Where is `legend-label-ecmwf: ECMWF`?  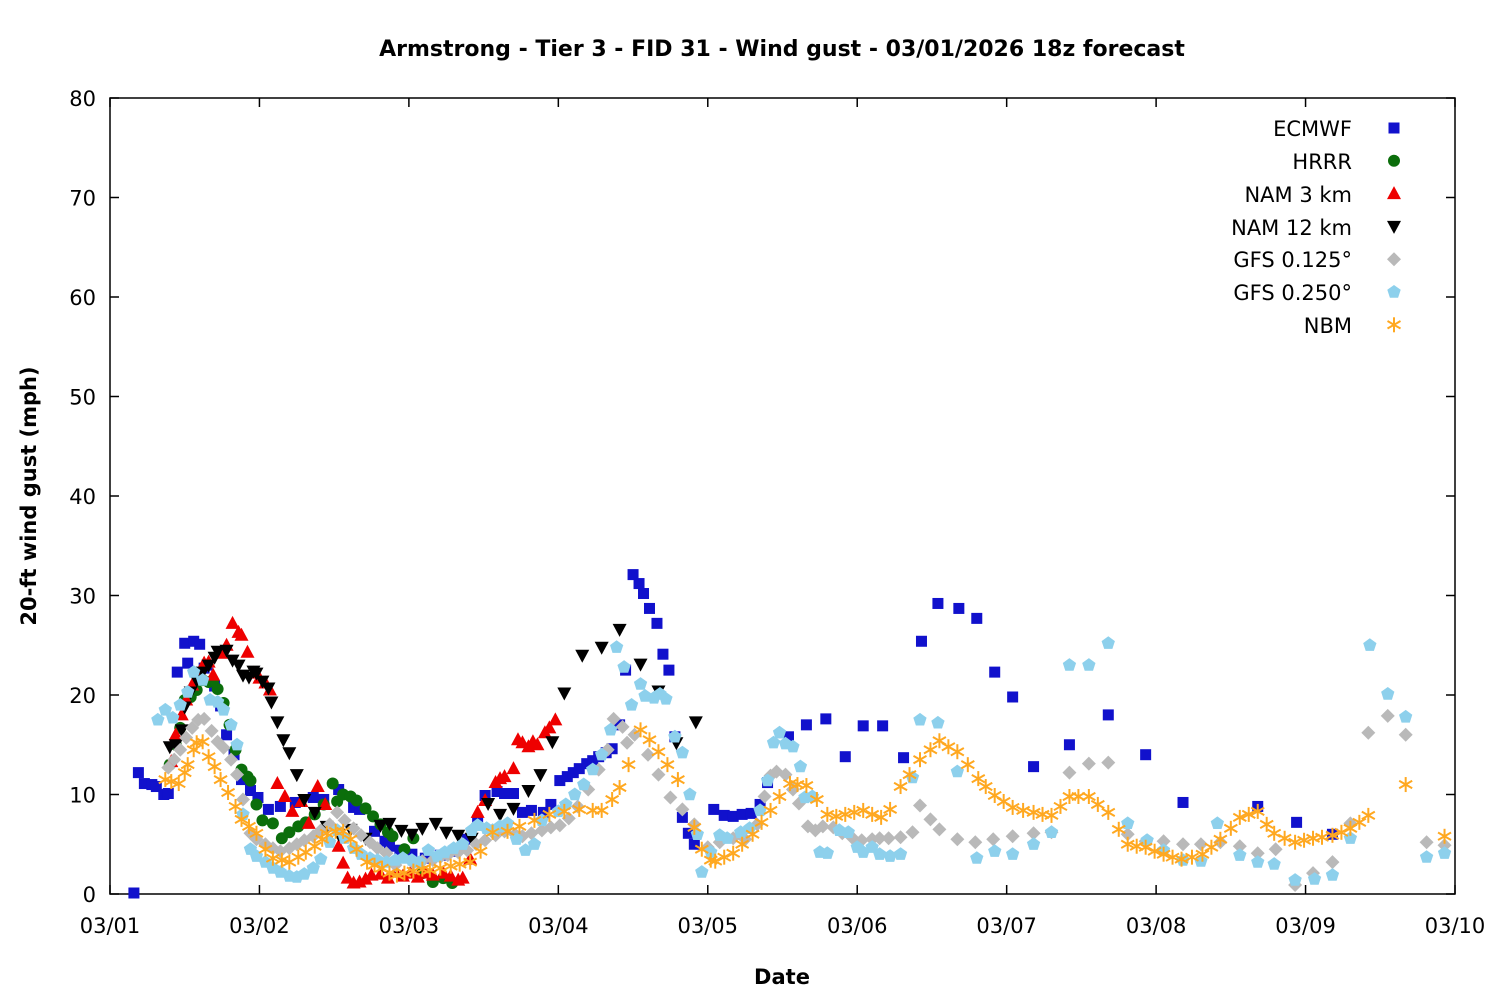 legend-label-ecmwf: ECMWF is located at coordinates (1312, 129).